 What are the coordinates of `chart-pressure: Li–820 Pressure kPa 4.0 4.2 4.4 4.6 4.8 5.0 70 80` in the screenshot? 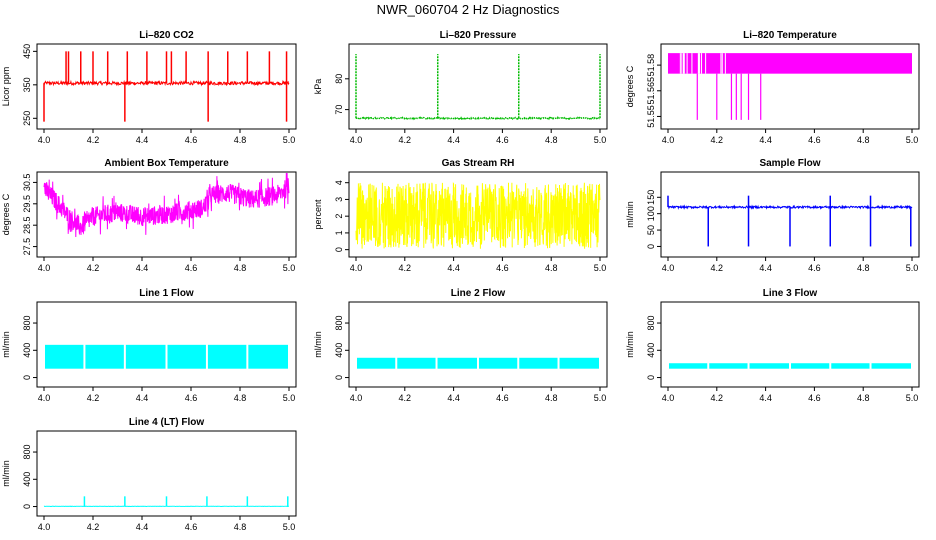 It's located at (460, 87).